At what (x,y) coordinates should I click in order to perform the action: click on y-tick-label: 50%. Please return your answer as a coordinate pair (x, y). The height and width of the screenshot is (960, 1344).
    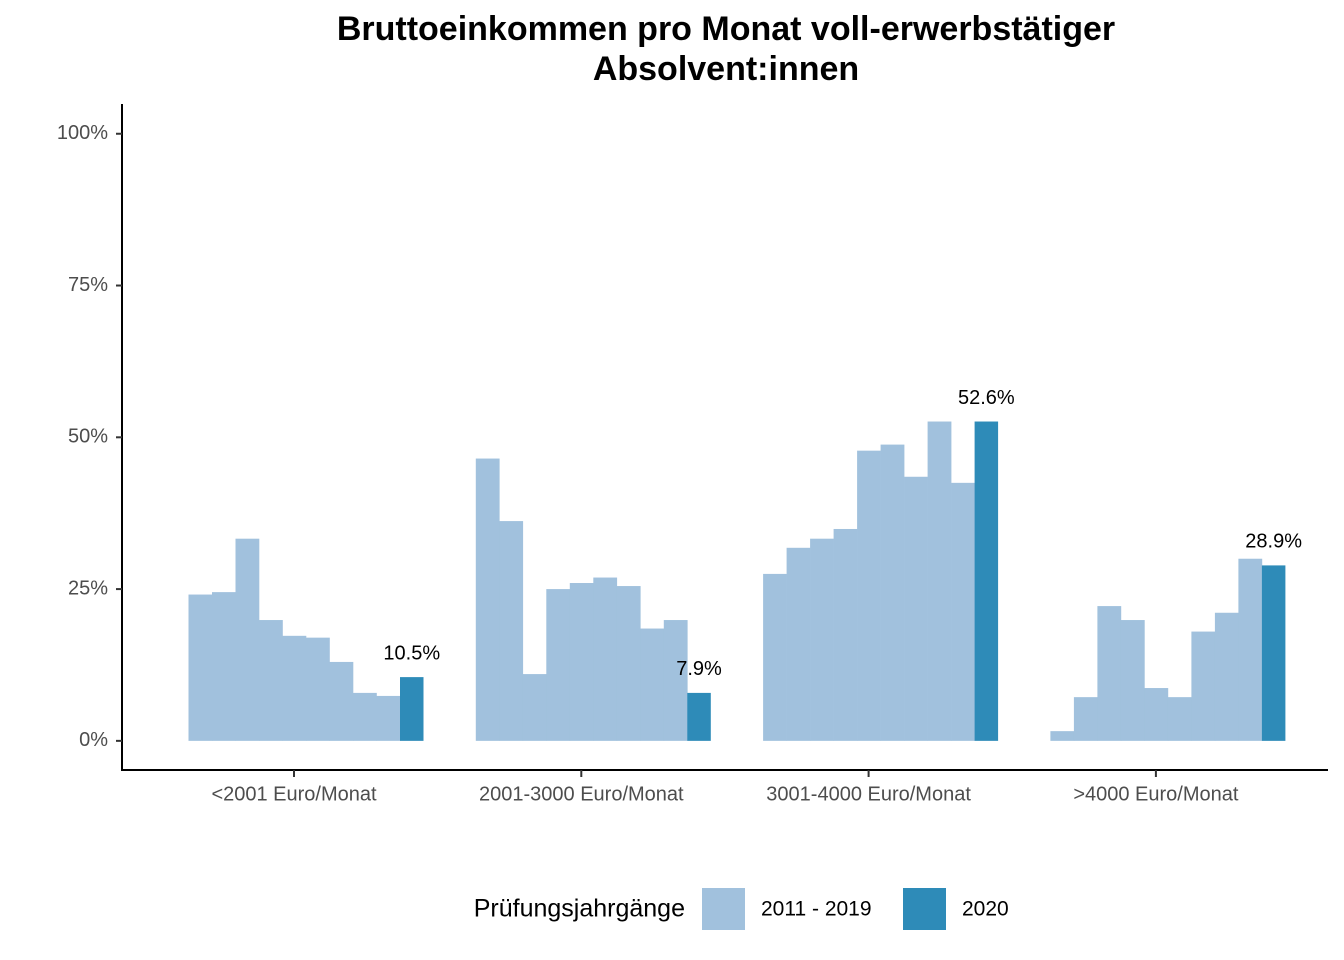
    Looking at the image, I should click on (88, 437).